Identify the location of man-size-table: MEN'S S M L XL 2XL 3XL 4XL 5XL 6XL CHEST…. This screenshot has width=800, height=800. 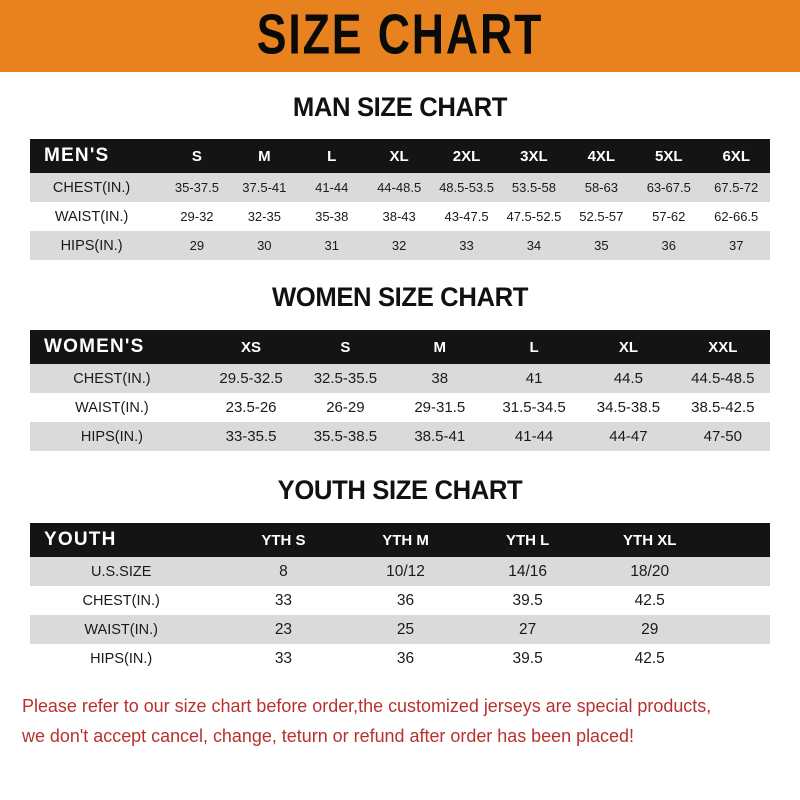
(400, 199).